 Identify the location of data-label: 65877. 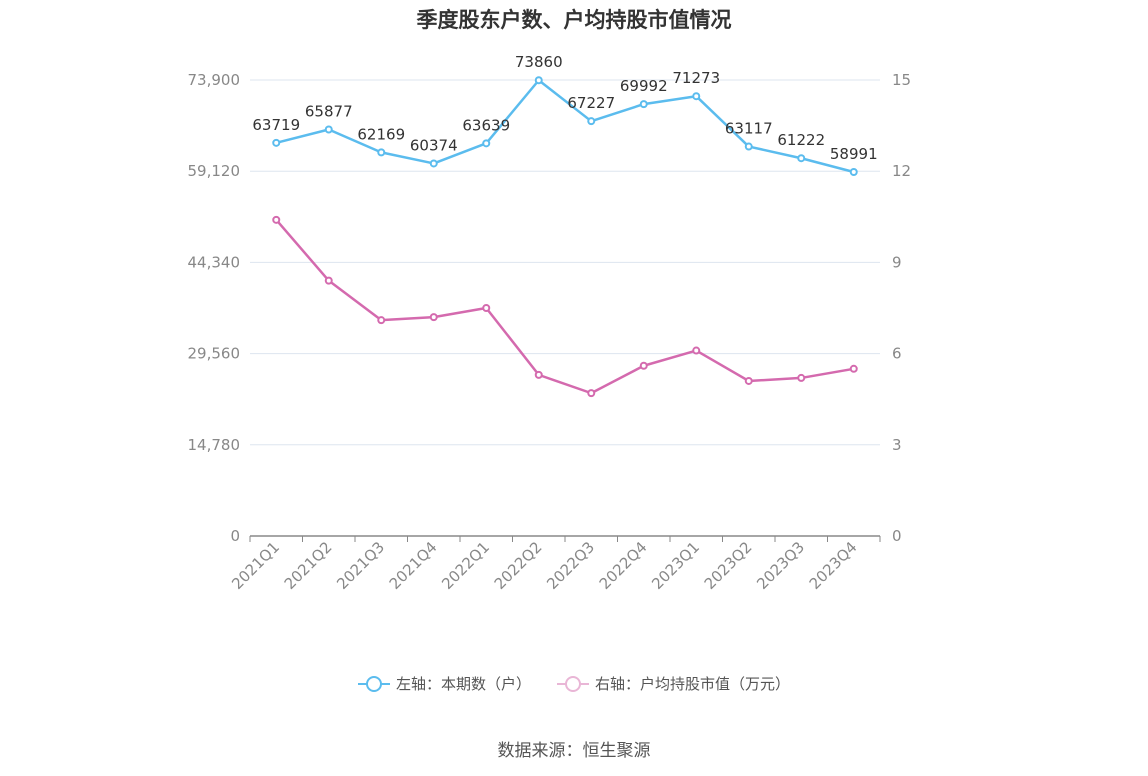
(329, 112).